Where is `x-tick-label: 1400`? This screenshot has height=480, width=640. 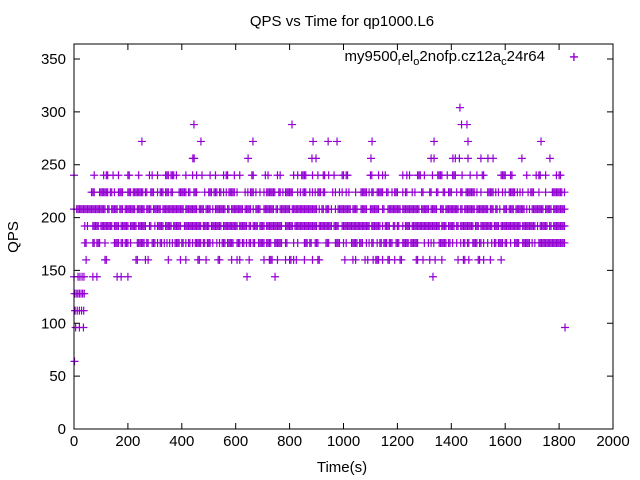 x-tick-label: 1400 is located at coordinates (451, 441).